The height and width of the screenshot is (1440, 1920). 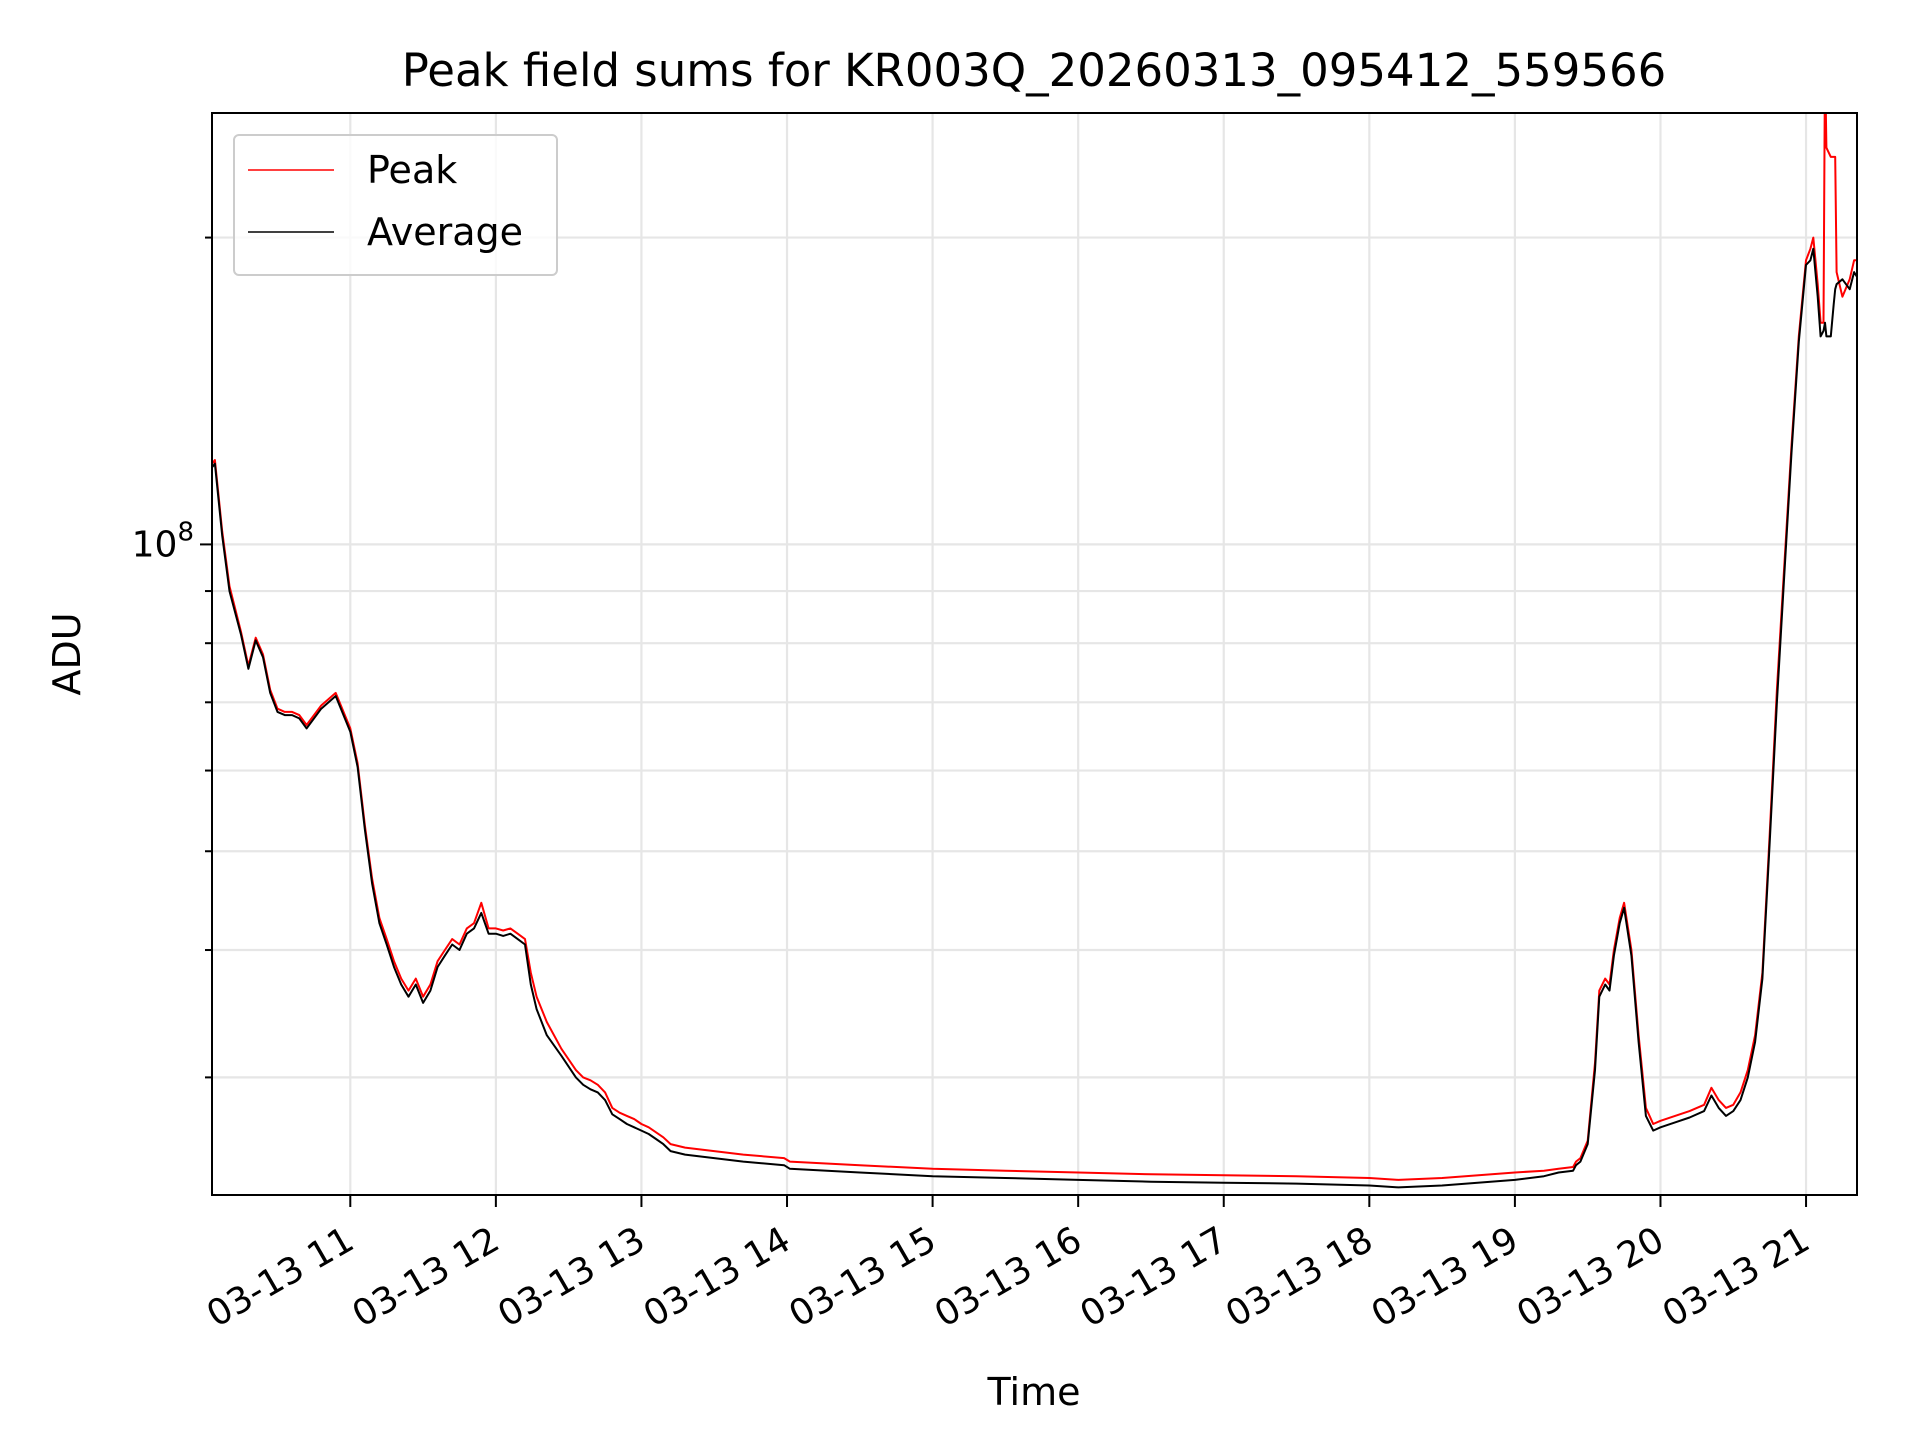 What do you see at coordinates (67, 653) in the screenshot?
I see `y-axis-label: ADU` at bounding box center [67, 653].